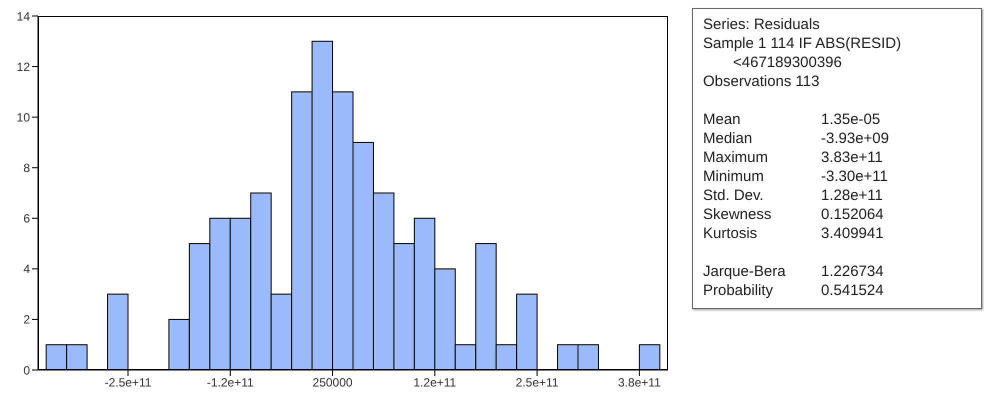 Image resolution: width=984 pixels, height=402 pixels. I want to click on text: Minimum -3.30e+11, so click(795, 176).